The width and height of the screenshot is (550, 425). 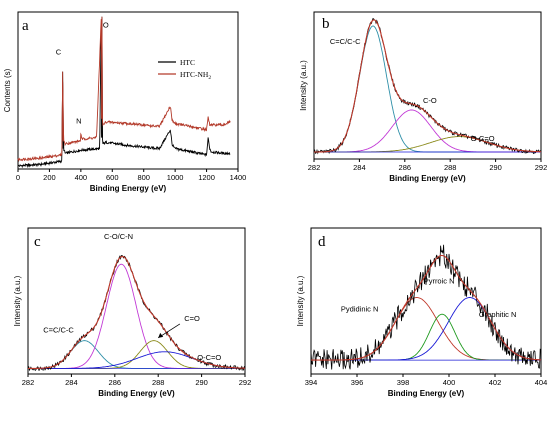 I want to click on peak-annotation: C, so click(x=59, y=51).